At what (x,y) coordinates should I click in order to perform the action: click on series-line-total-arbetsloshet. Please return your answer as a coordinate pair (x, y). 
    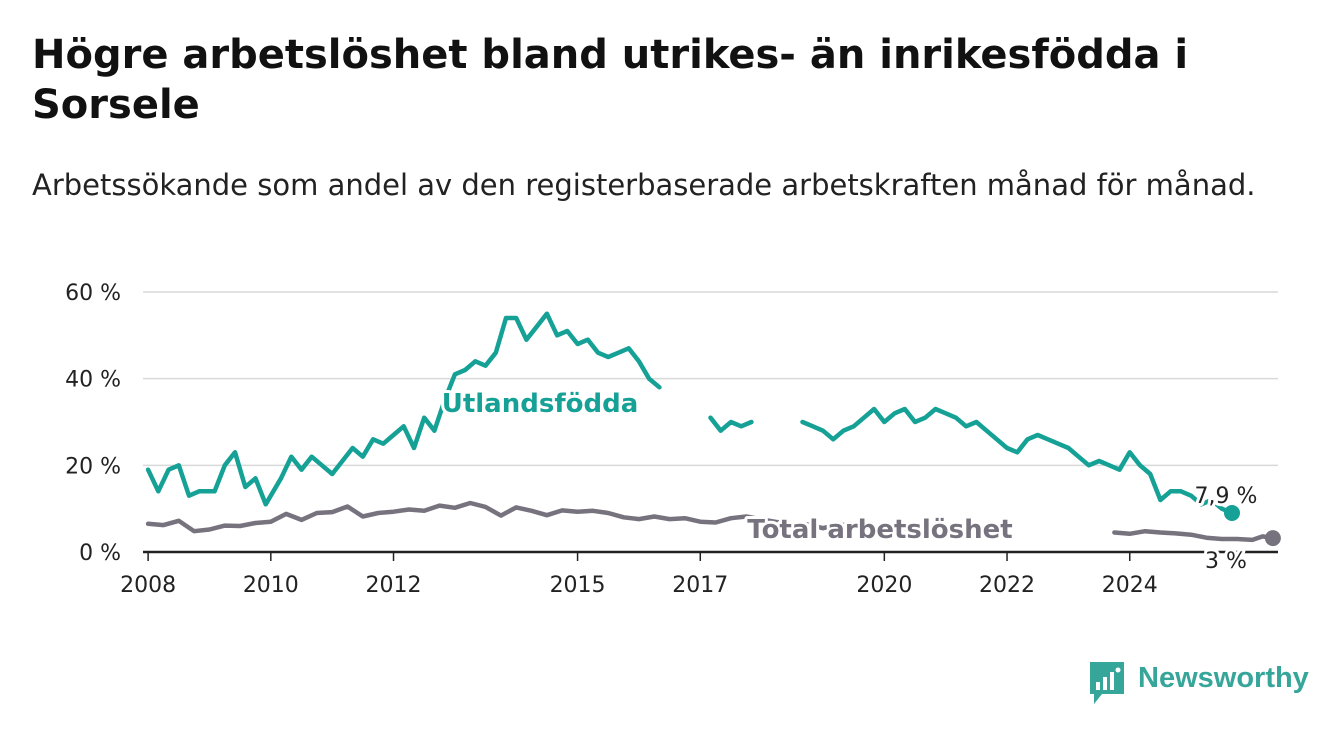
    Looking at the image, I should click on (710, 521).